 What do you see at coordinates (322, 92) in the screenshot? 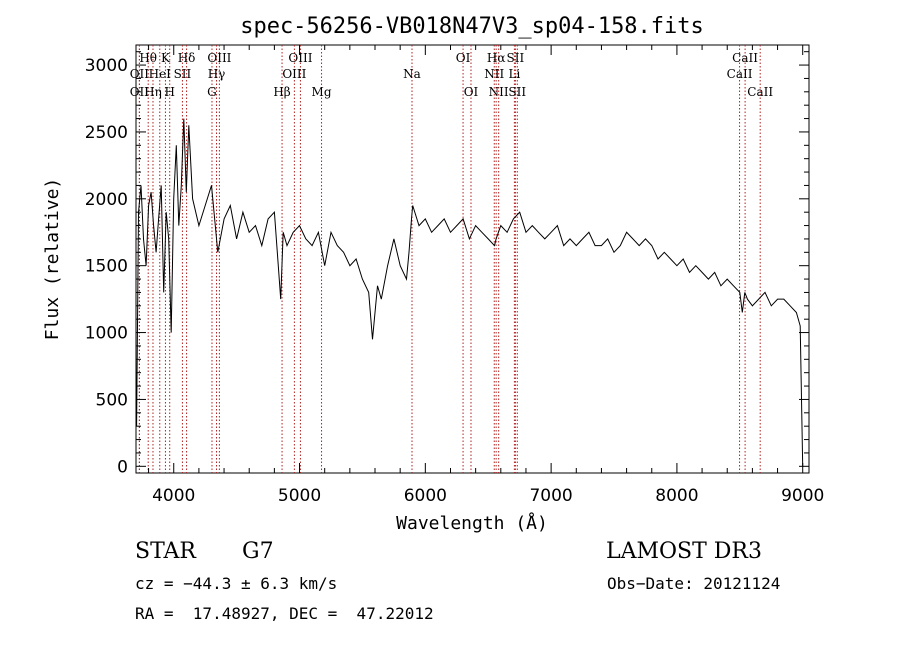
I see `line-label: Mg` at bounding box center [322, 92].